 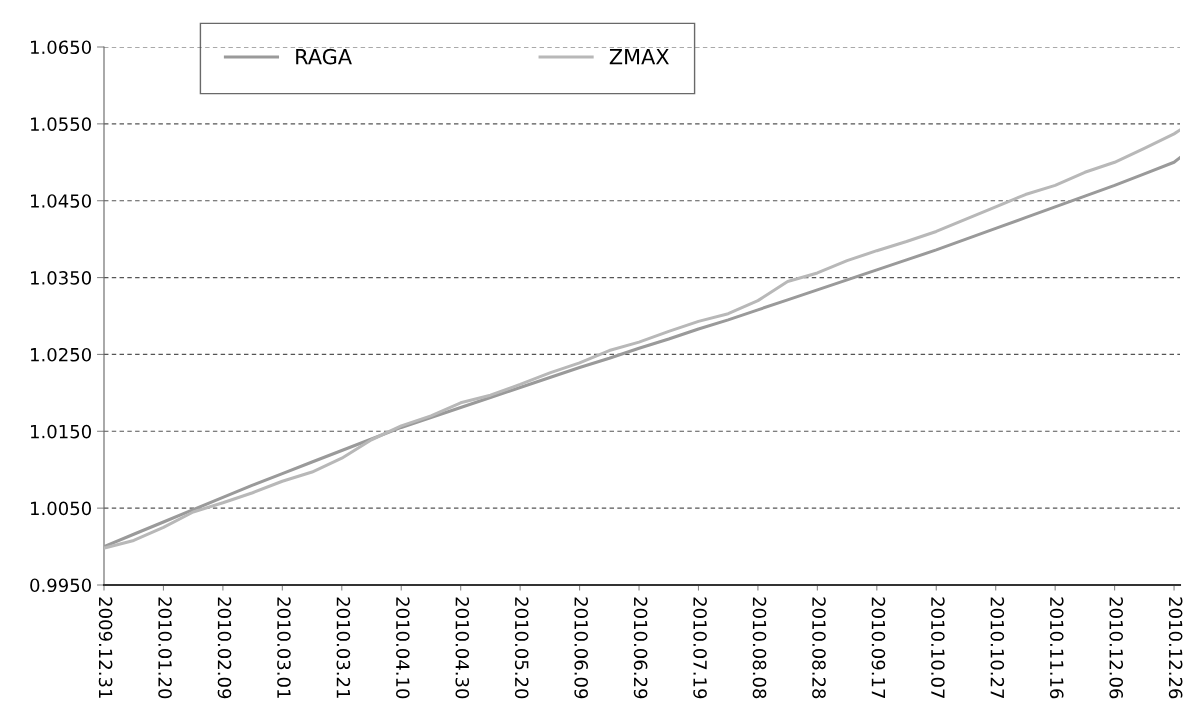 What do you see at coordinates (61, 431) in the screenshot?
I see `y-tick-label: 1.0150` at bounding box center [61, 431].